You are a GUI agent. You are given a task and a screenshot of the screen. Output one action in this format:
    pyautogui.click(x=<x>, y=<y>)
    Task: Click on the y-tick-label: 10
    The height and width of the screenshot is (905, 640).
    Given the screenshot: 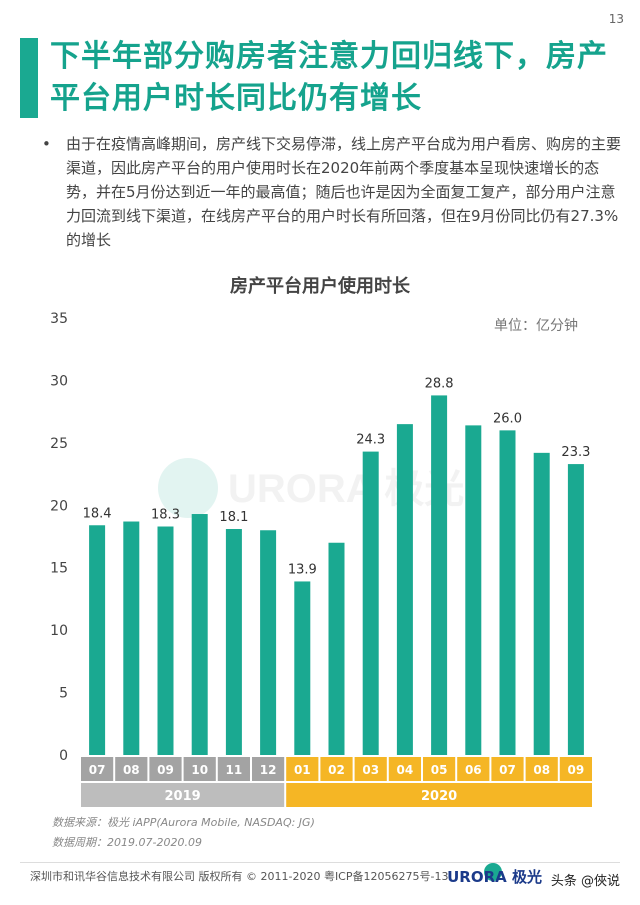 What is the action you would take?
    pyautogui.click(x=59, y=631)
    